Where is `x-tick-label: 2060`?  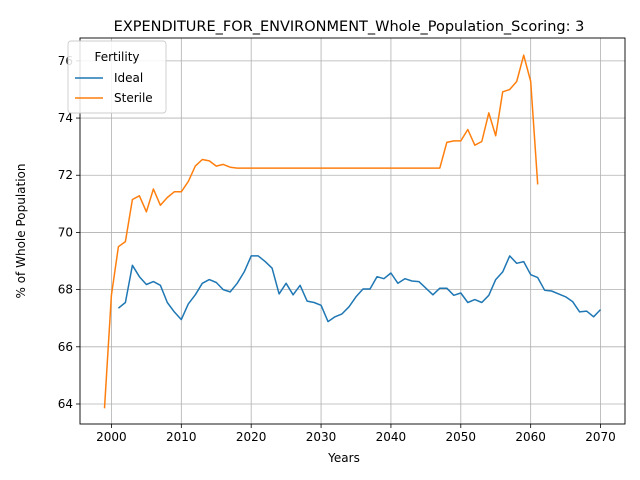
x-tick-label: 2060 is located at coordinates (530, 437).